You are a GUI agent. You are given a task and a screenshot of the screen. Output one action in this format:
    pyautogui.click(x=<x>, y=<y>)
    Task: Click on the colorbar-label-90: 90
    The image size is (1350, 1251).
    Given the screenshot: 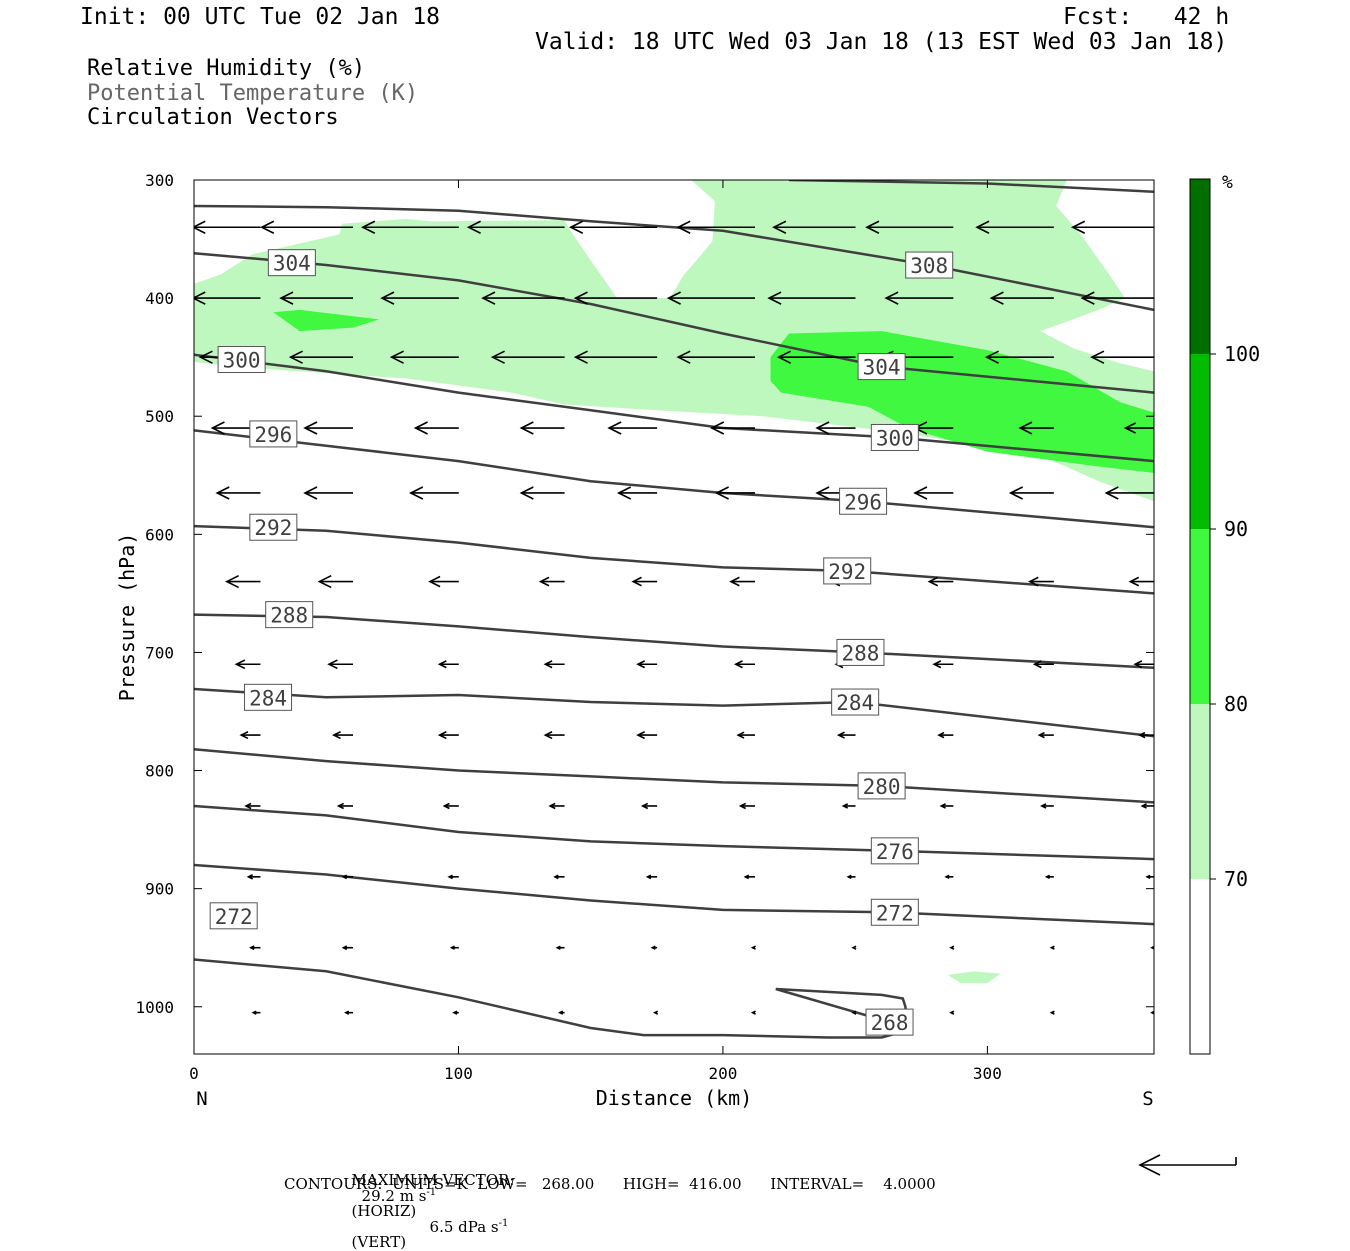 What is the action you would take?
    pyautogui.click(x=1236, y=529)
    